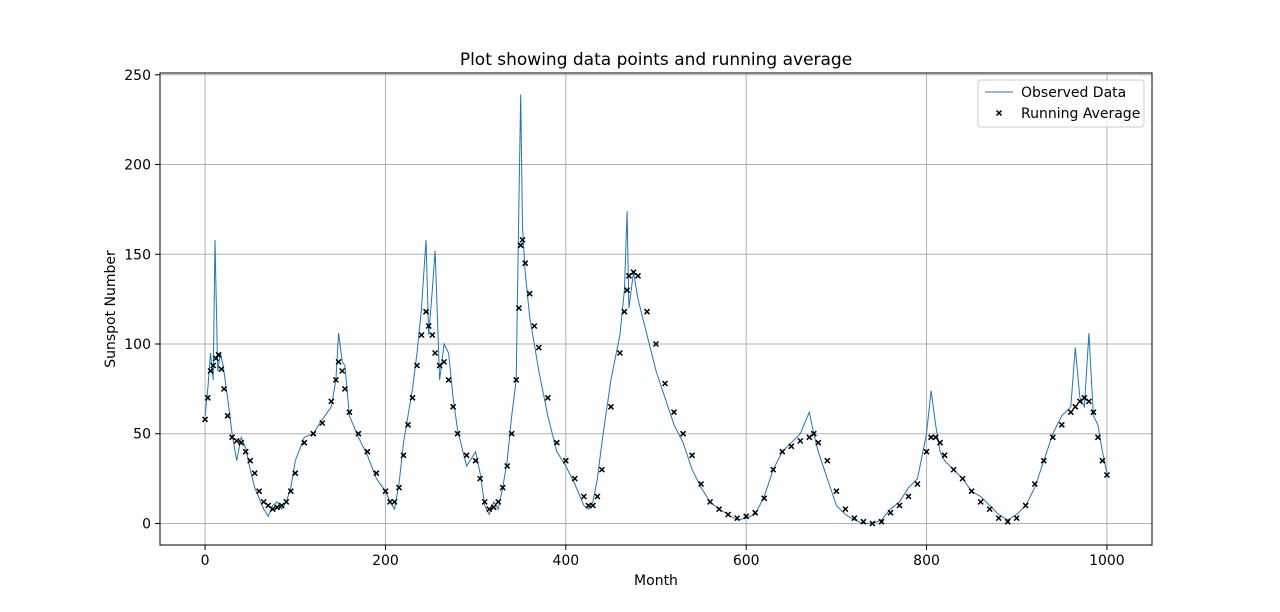  What do you see at coordinates (746, 561) in the screenshot?
I see `x-tick-label: 600` at bounding box center [746, 561].